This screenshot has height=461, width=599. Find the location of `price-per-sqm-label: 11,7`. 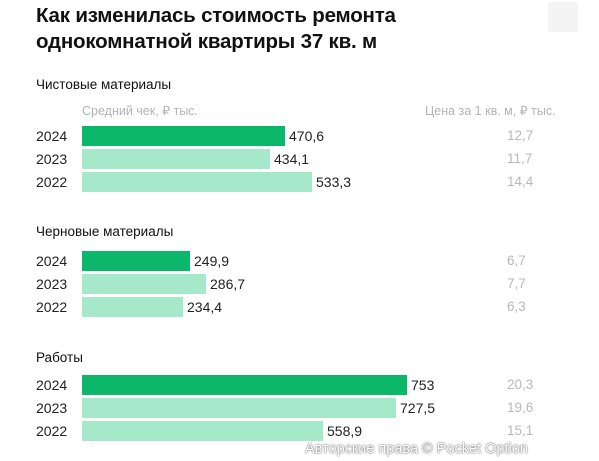

price-per-sqm-label: 11,7 is located at coordinates (520, 158).